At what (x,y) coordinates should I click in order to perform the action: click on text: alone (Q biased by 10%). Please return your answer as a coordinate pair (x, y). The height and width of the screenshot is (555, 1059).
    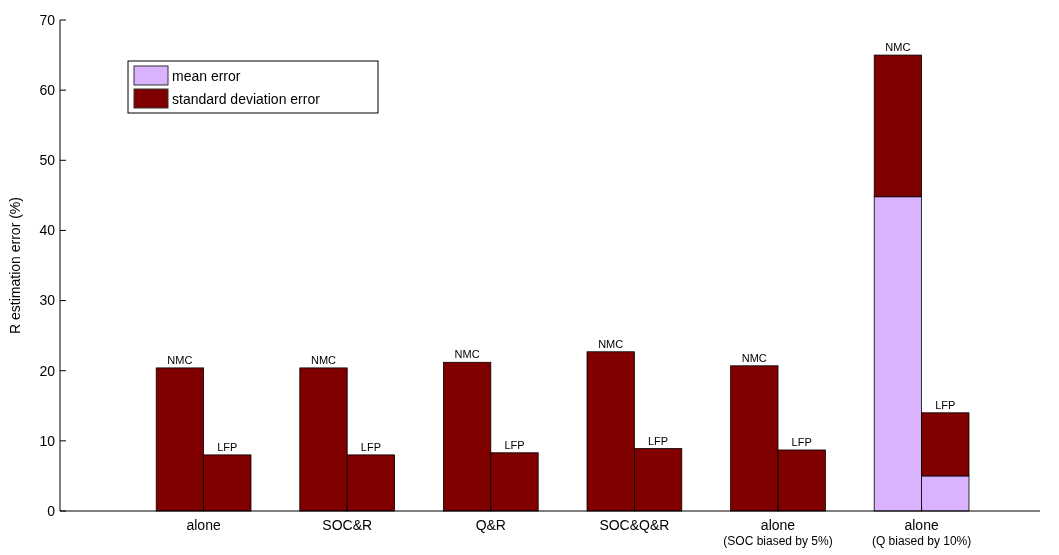
    Looking at the image, I should click on (921, 532).